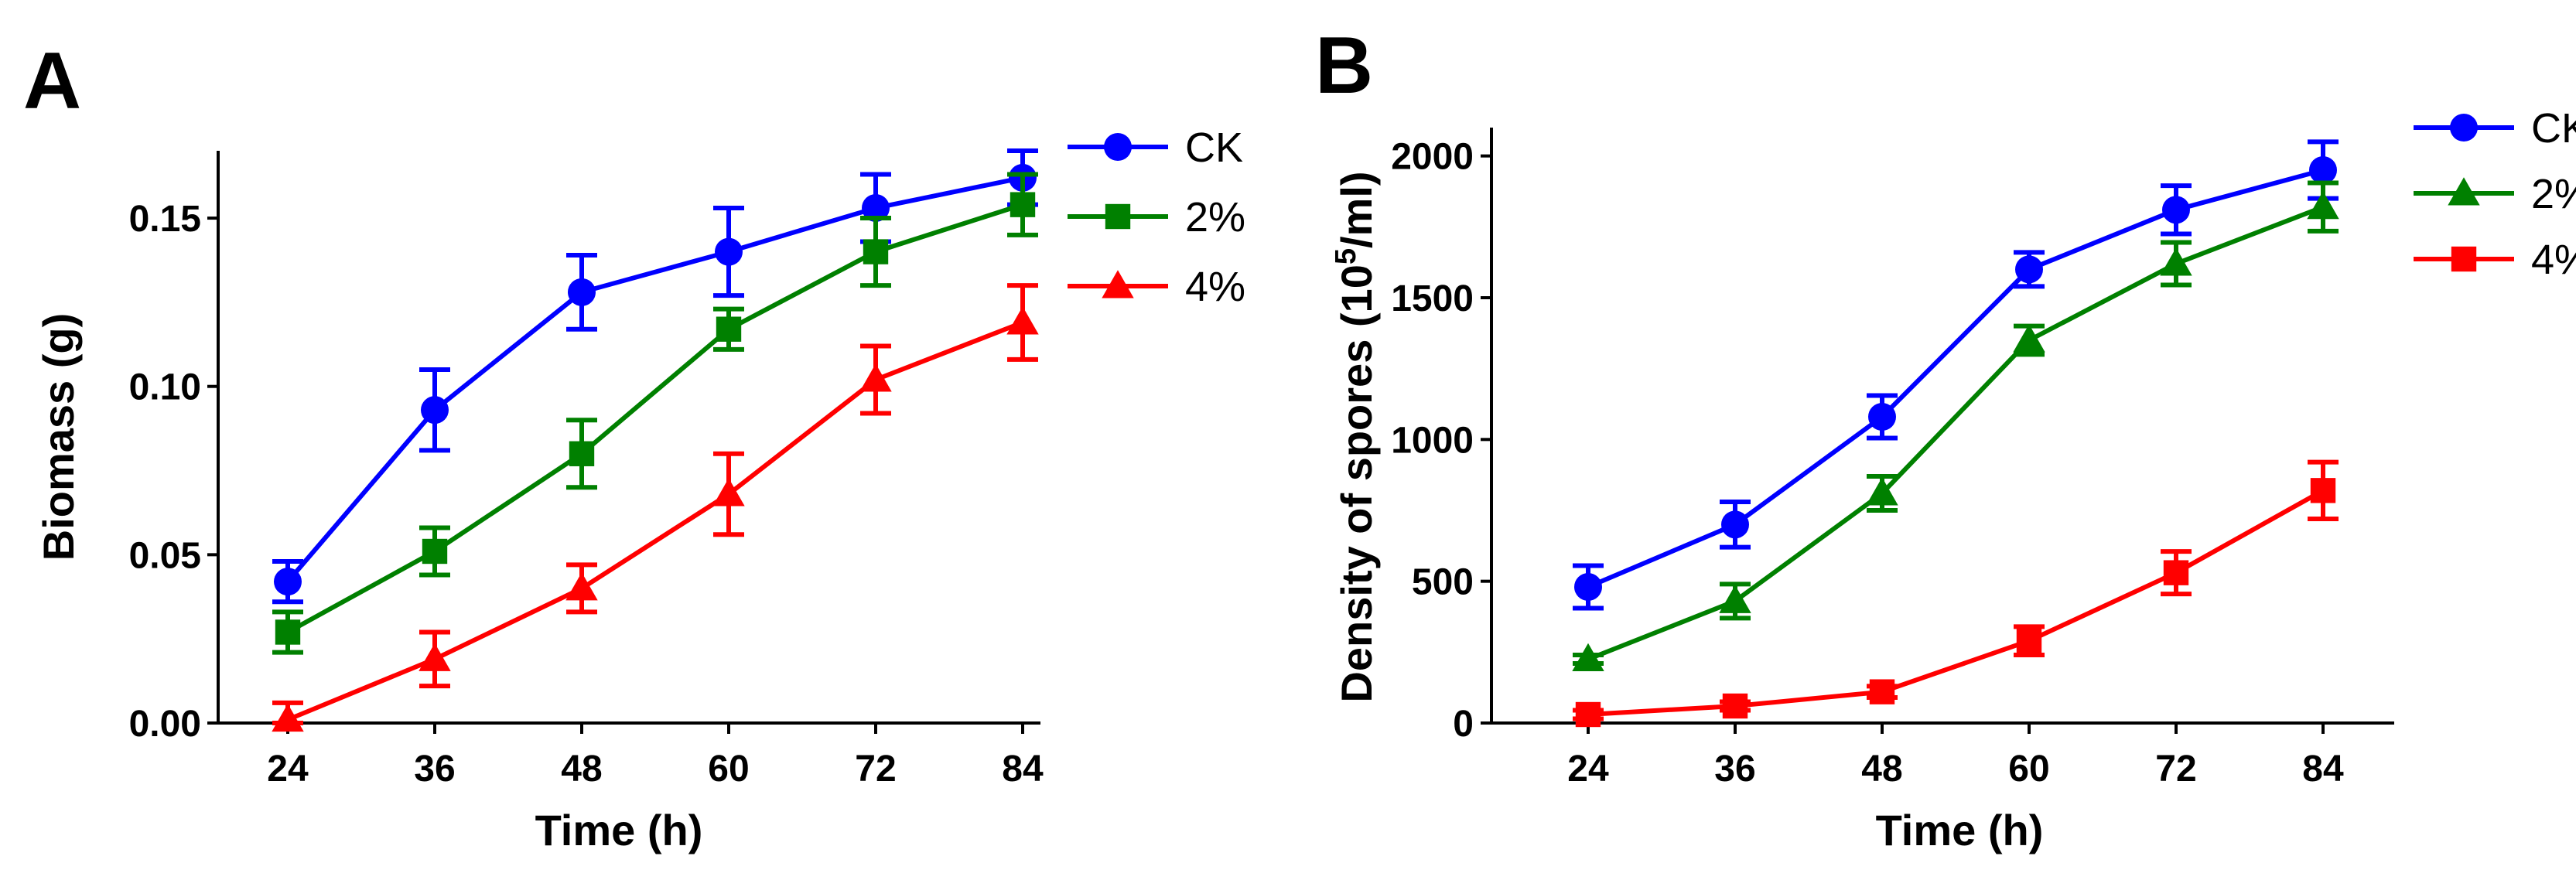 The height and width of the screenshot is (880, 2576). What do you see at coordinates (1432, 298) in the screenshot?
I see `y-tick-label: 1500` at bounding box center [1432, 298].